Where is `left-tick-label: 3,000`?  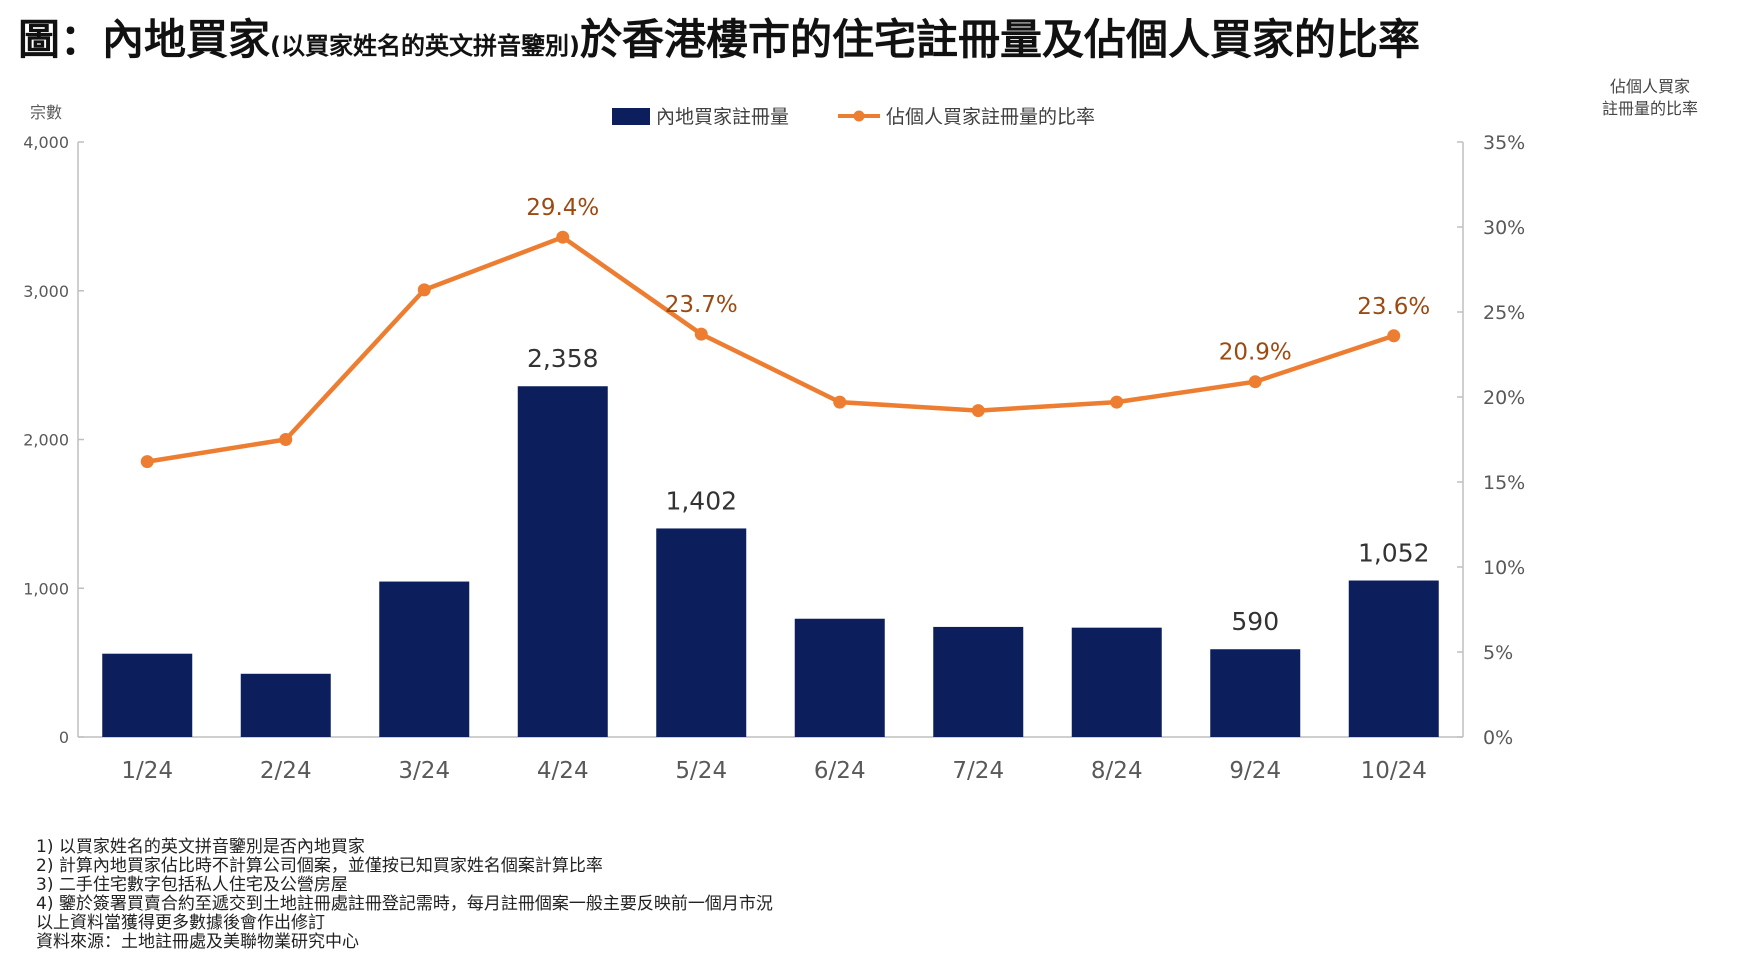
left-tick-label: 3,000 is located at coordinates (46, 291).